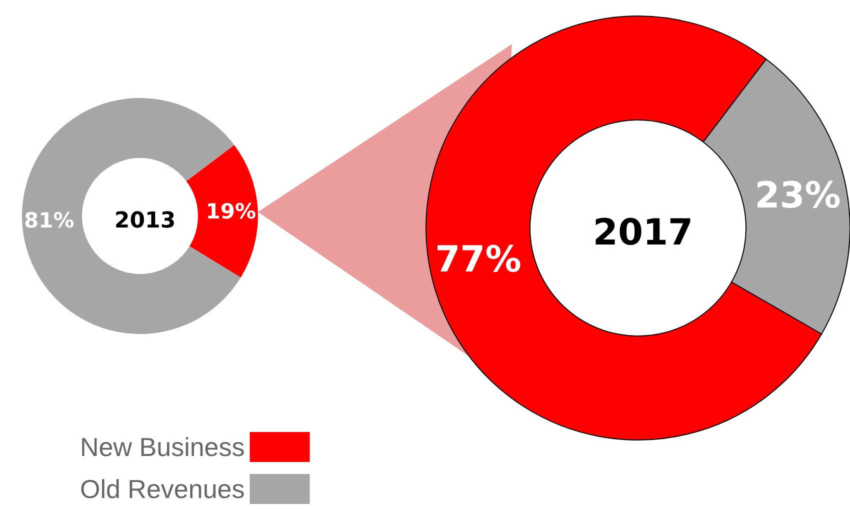 This screenshot has width=850, height=509. Describe the element at coordinates (643, 233) in the screenshot. I see `slice-label: 2017` at that location.